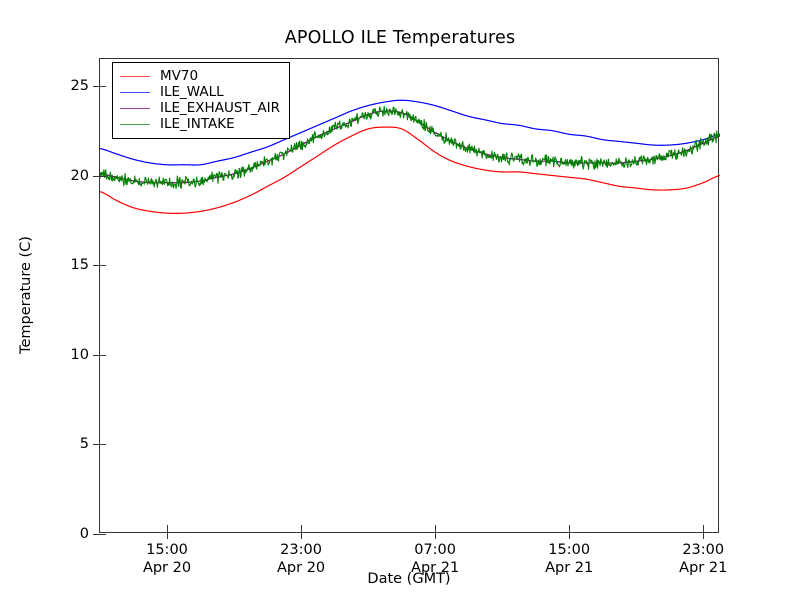  I want to click on chart-legend: MV70 ILE_WALL ILE_EXHAUST_AIR ILE_INTAKE, so click(201, 100).